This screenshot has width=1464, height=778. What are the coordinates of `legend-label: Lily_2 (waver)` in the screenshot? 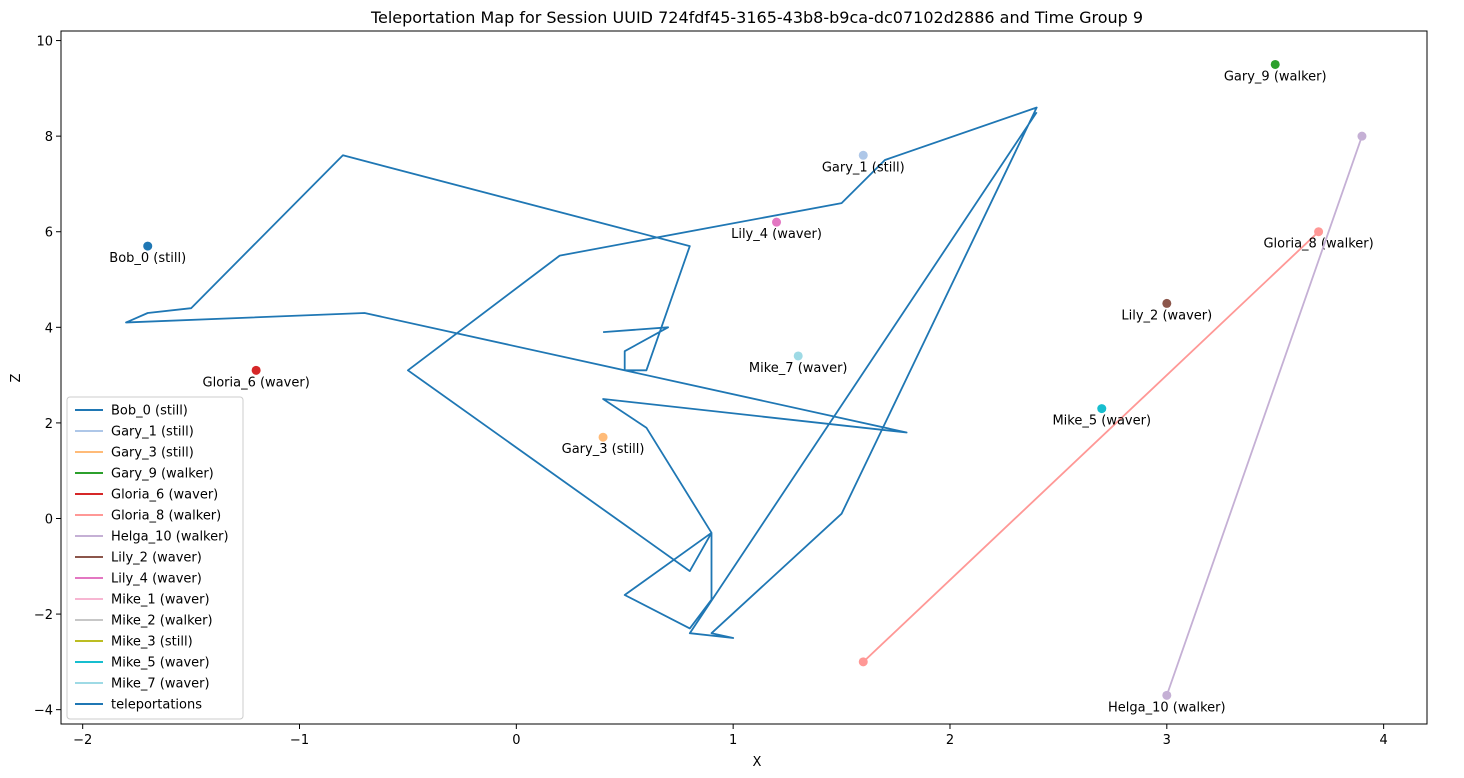 It's located at (156, 558).